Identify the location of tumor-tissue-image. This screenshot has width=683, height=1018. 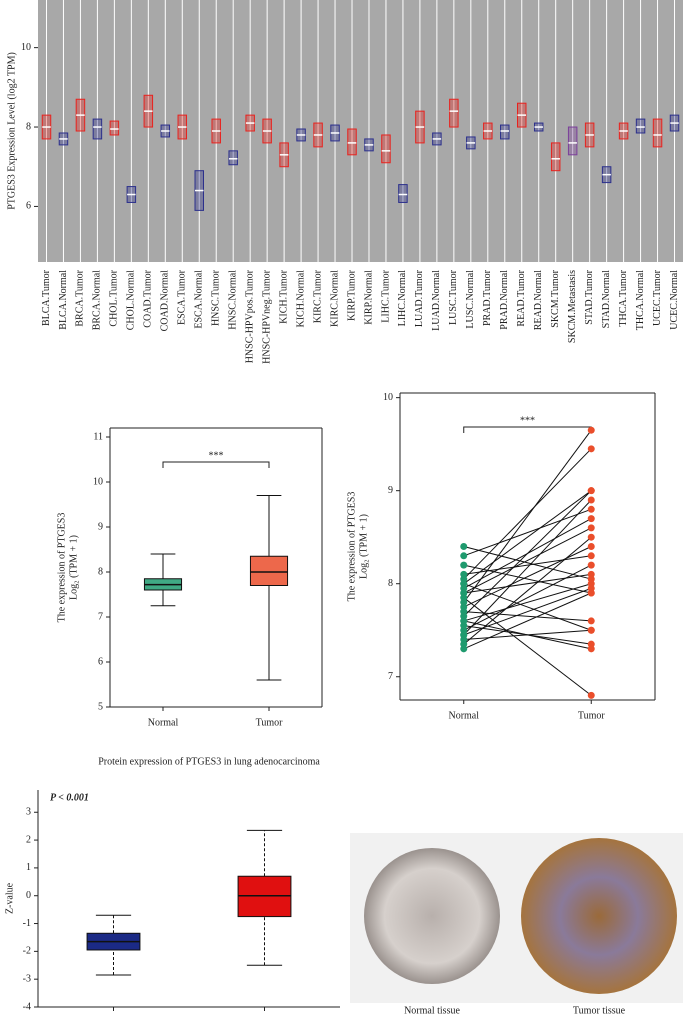
(599, 916).